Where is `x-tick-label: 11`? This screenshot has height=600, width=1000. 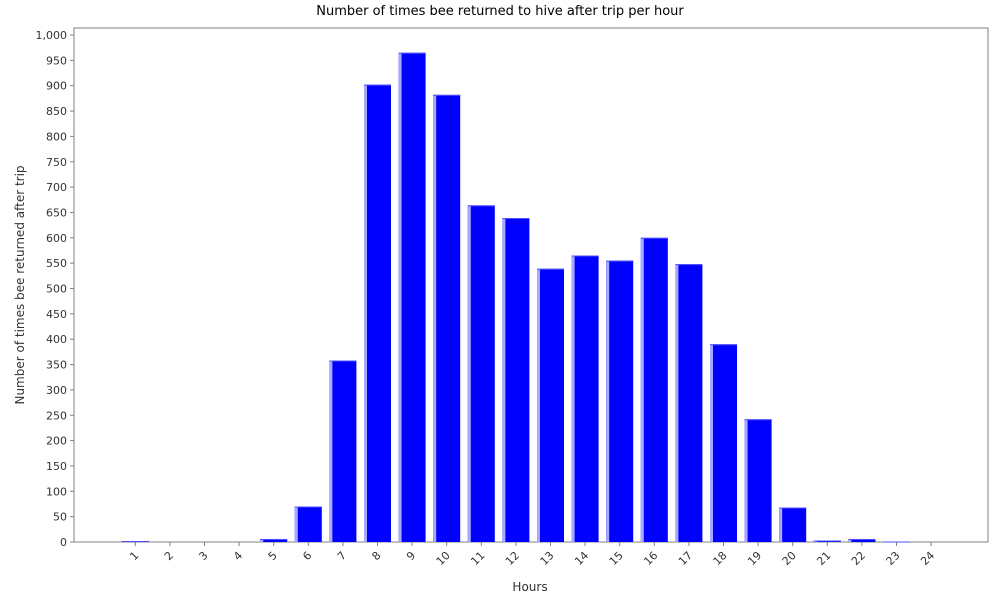 x-tick-label: 11 is located at coordinates (477, 558).